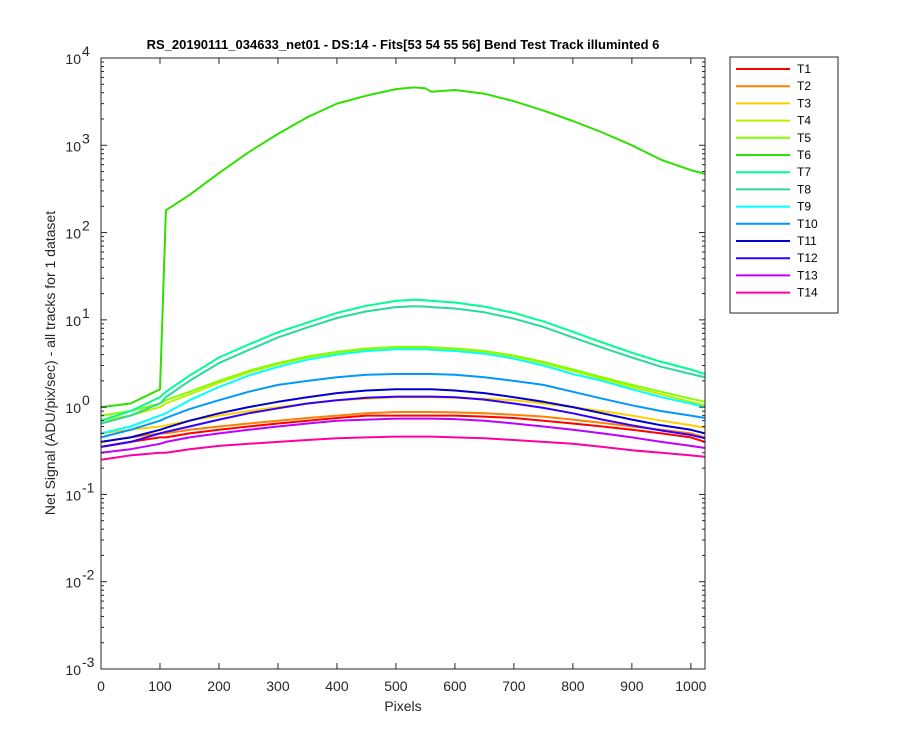 The image size is (900, 750). I want to click on legend-label-t10: T10, so click(807, 224).